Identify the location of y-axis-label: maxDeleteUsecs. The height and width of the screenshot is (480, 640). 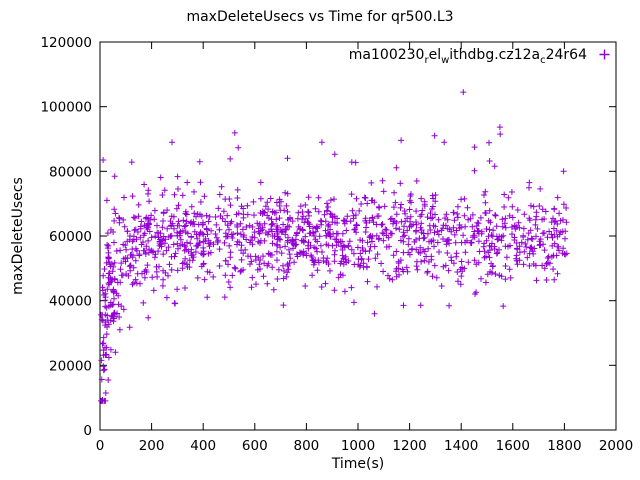
(18, 236).